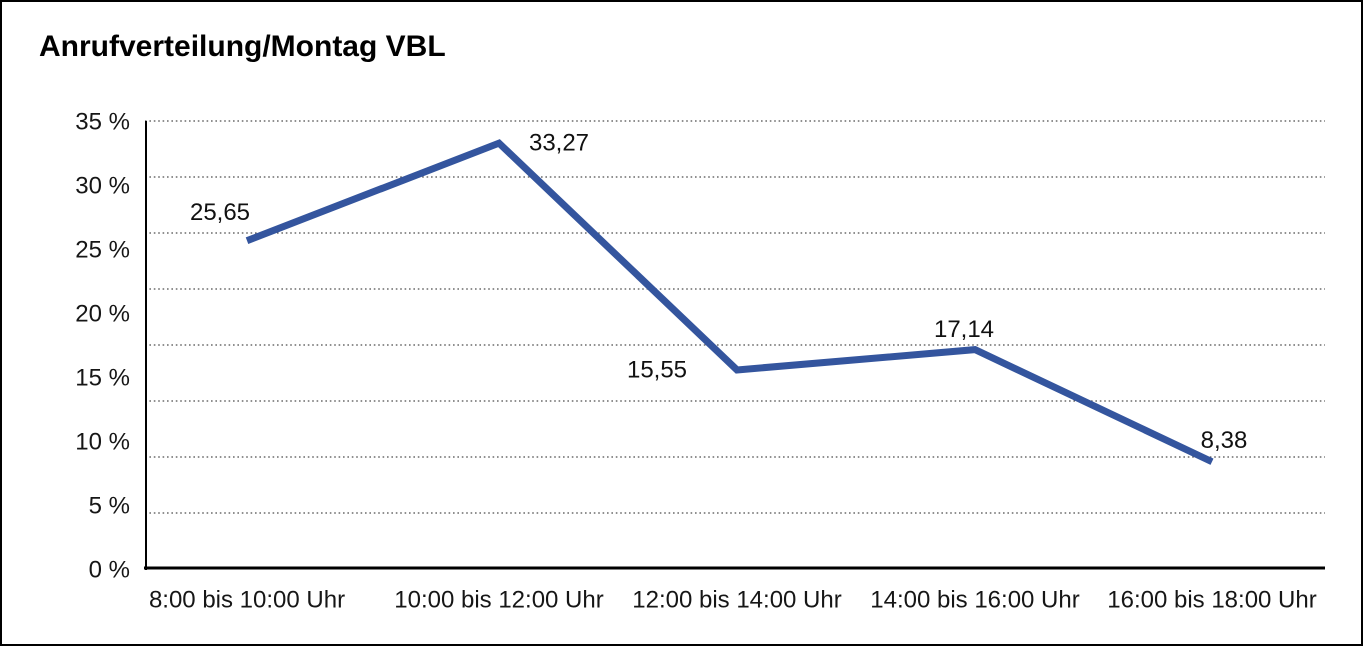  Describe the element at coordinates (102, 378) in the screenshot. I see `y-tick-label: 15 %` at that location.